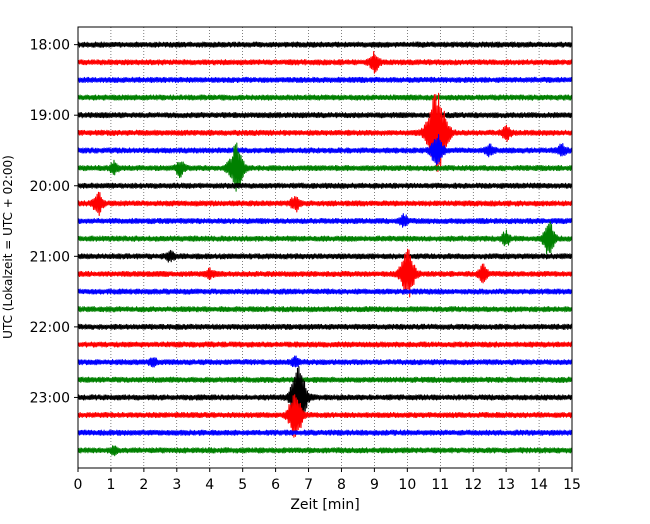 This screenshot has width=650, height=524. Describe the element at coordinates (374, 485) in the screenshot. I see `x-tick-label-9: 9` at that location.